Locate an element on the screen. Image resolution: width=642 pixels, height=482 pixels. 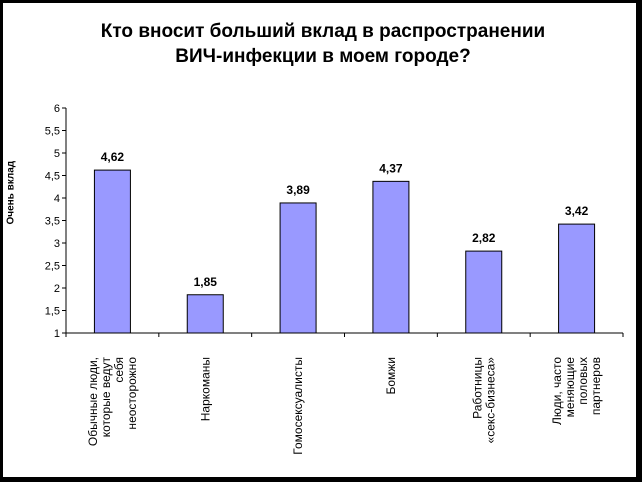
x-tick-label: Гомосексуалисты is located at coordinates (298, 406).